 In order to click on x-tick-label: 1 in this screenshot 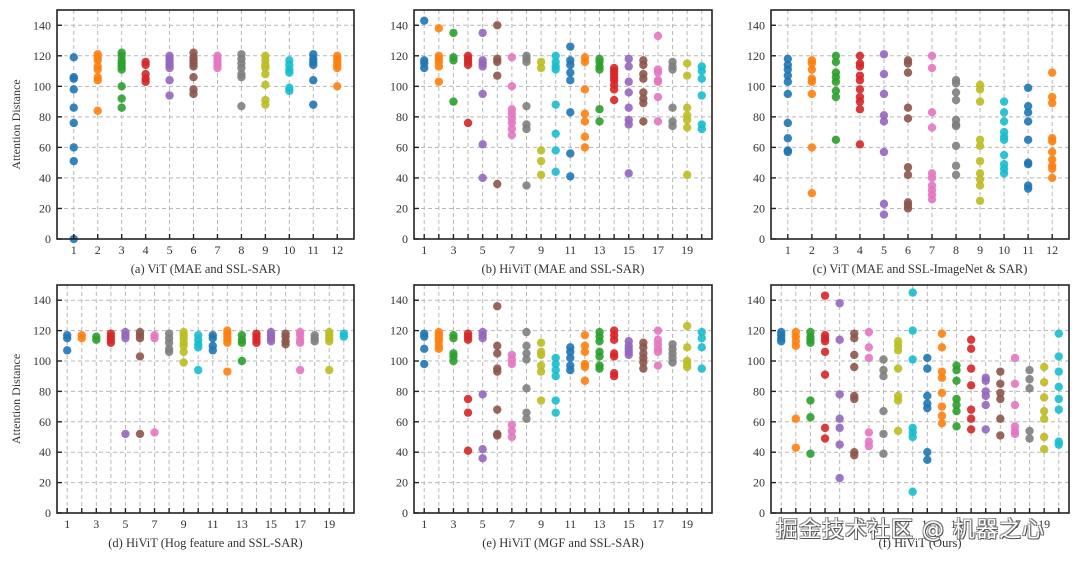, I will do `click(424, 250)`.